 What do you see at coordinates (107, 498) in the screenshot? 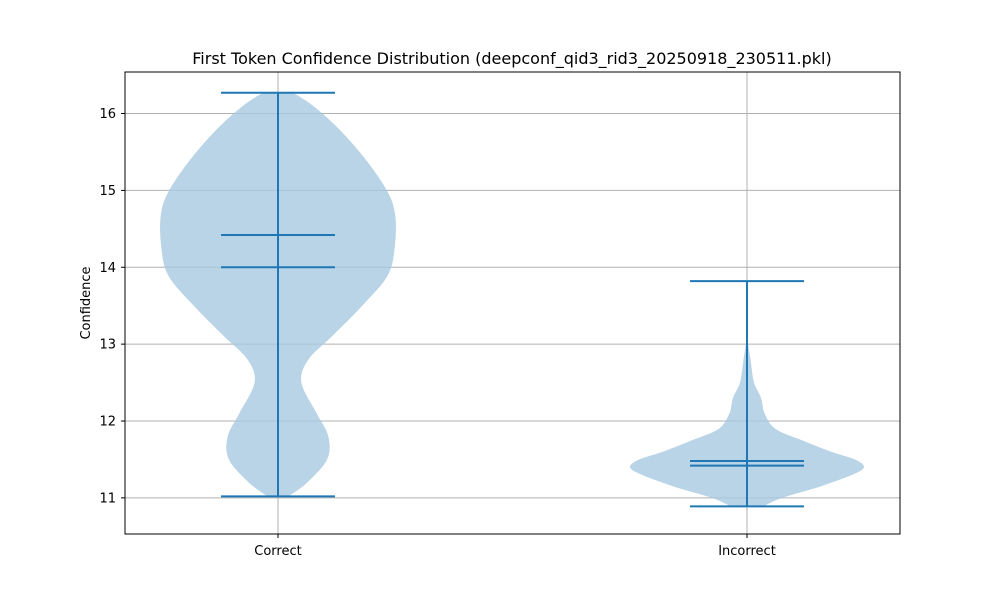
I see `y-tick-label: 11` at bounding box center [107, 498].